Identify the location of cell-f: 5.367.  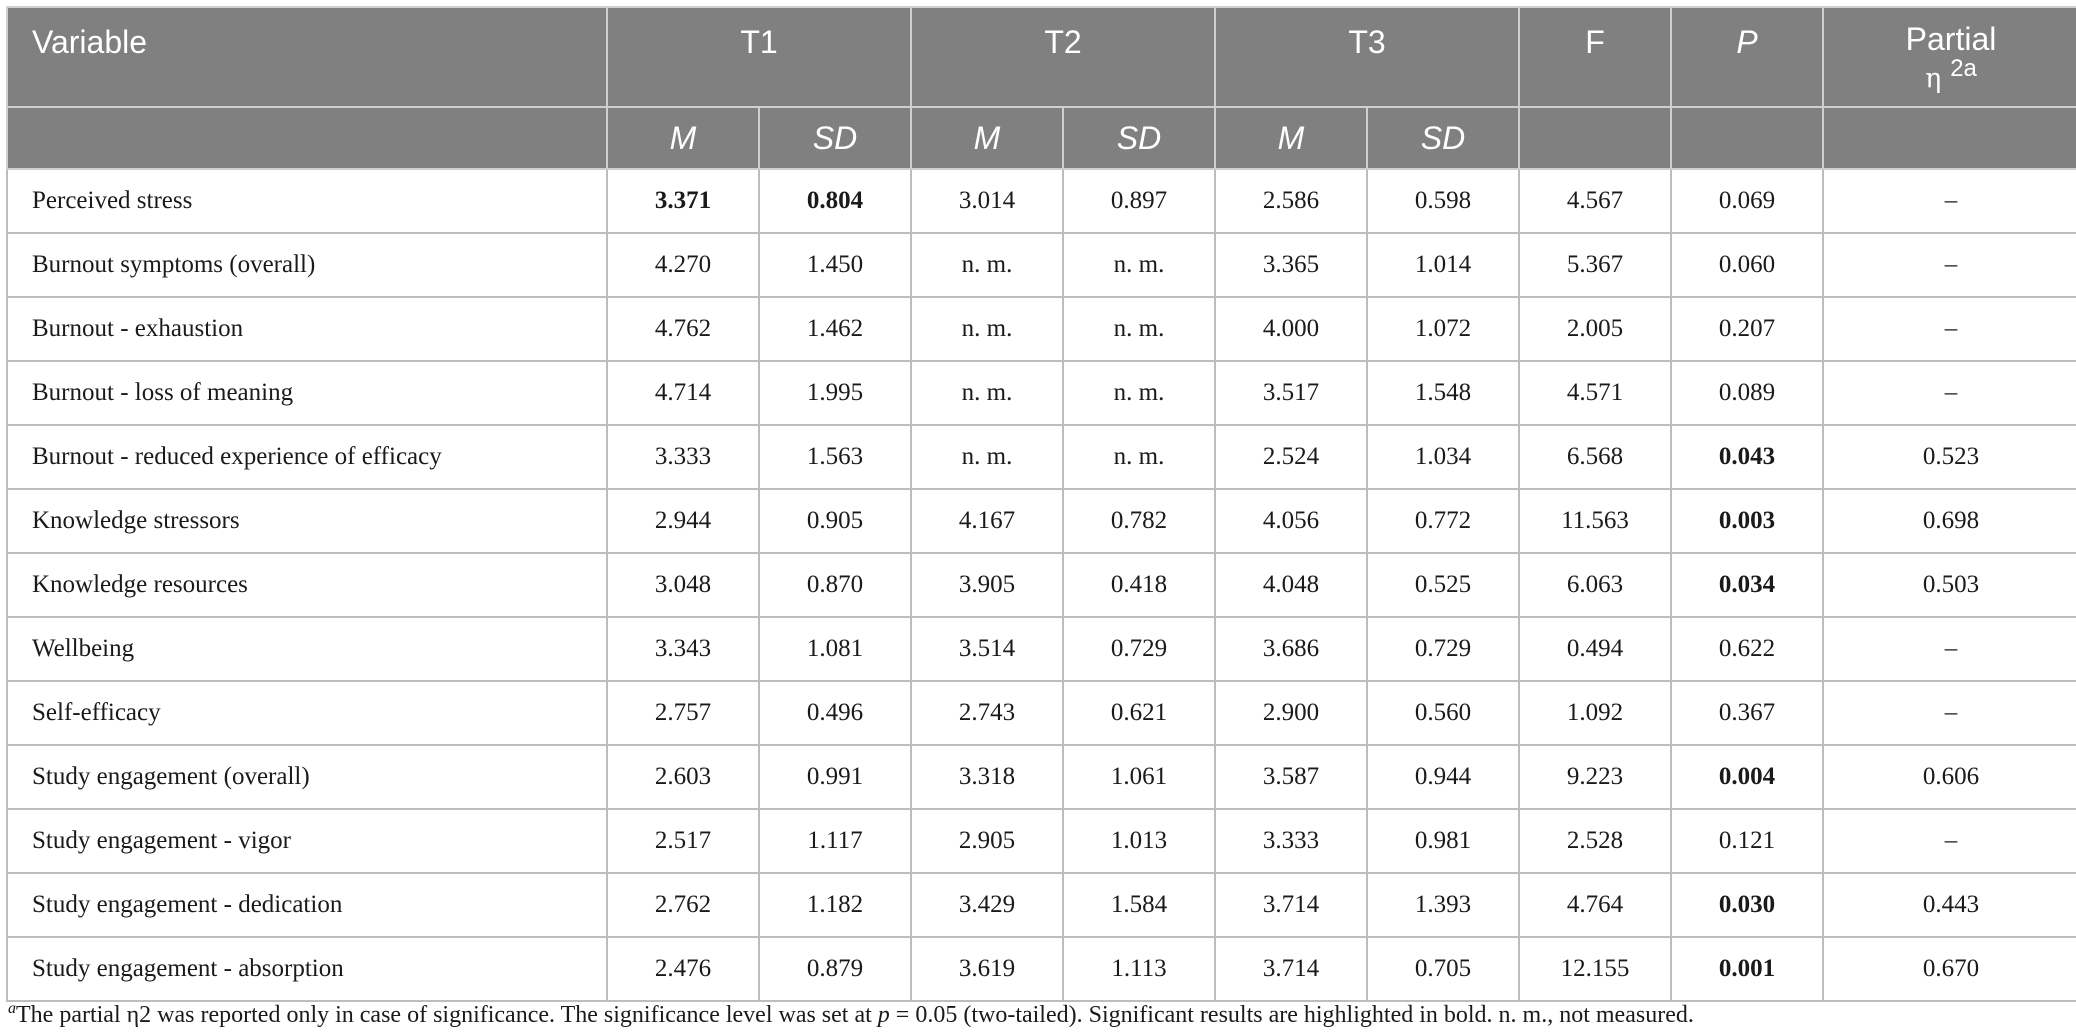
(1595, 265).